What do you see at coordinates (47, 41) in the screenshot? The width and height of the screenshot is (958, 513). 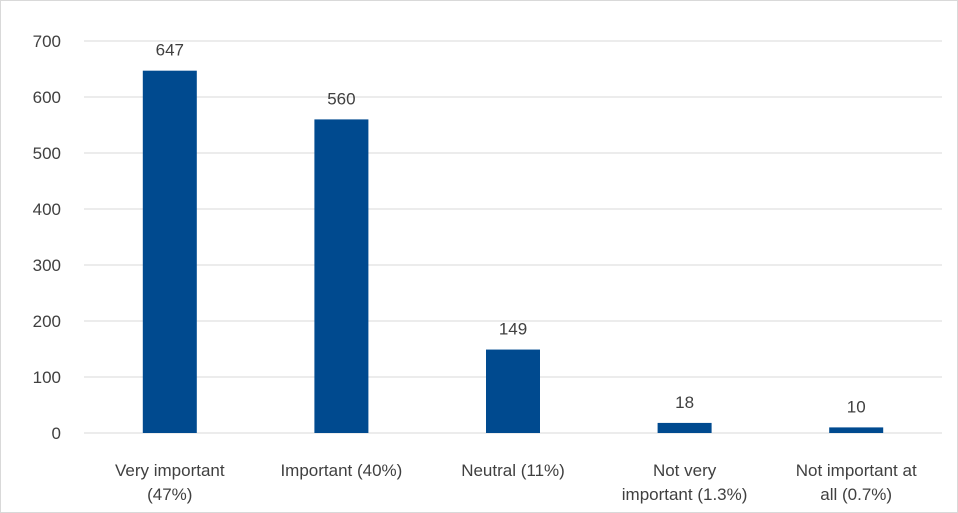 I see `y-tick-label: 700` at bounding box center [47, 41].